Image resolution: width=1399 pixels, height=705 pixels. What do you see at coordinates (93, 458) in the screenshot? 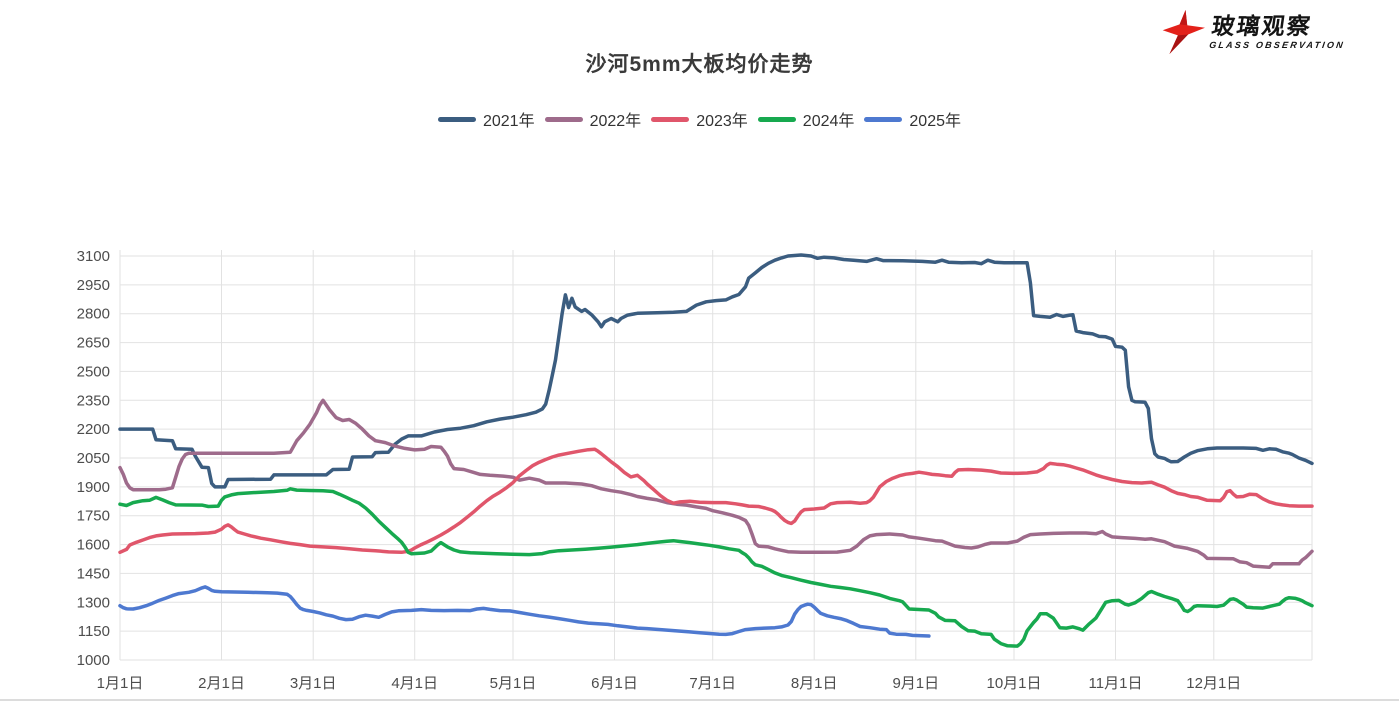
I see `y-axis-tick-label-2050: 2050` at bounding box center [93, 458].